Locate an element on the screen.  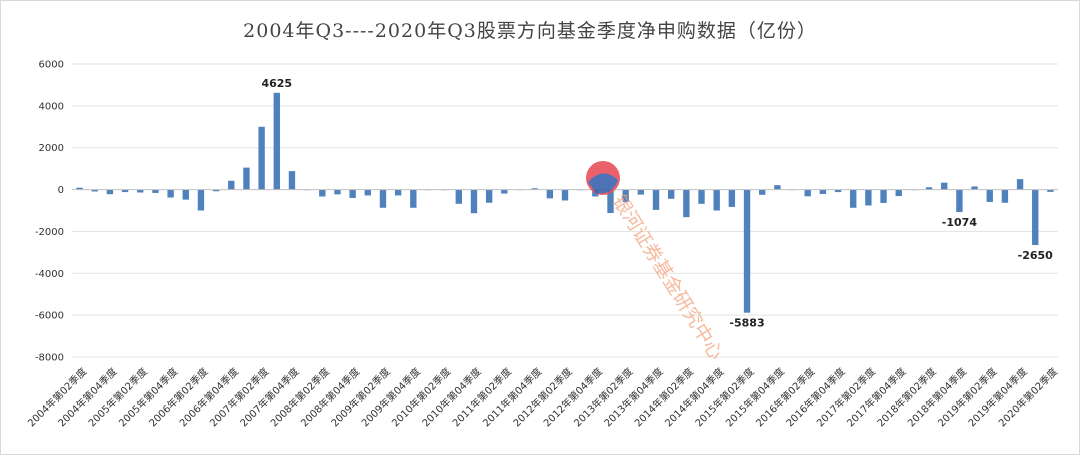
data-label: 4625 is located at coordinates (276, 83).